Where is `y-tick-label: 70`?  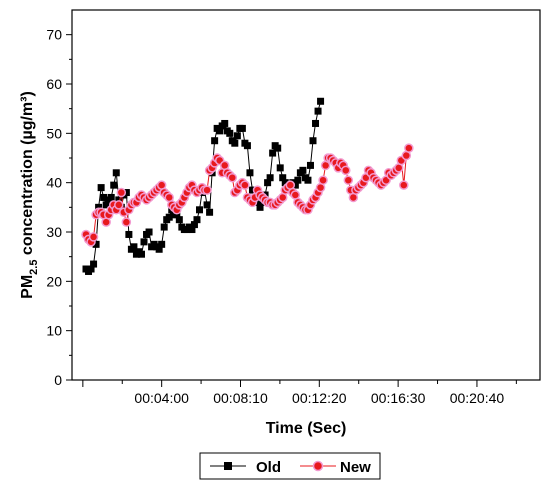
y-tick-label: 70 is located at coordinates (54, 35).